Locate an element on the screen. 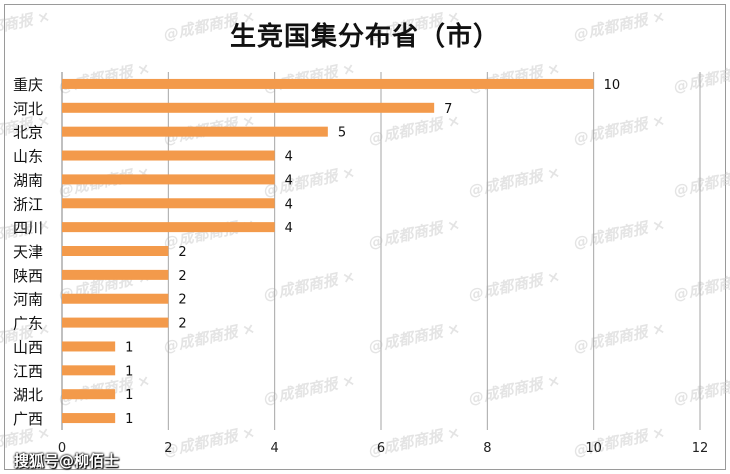 This screenshot has height=474, width=730. category-label: 广西 is located at coordinates (28, 419).